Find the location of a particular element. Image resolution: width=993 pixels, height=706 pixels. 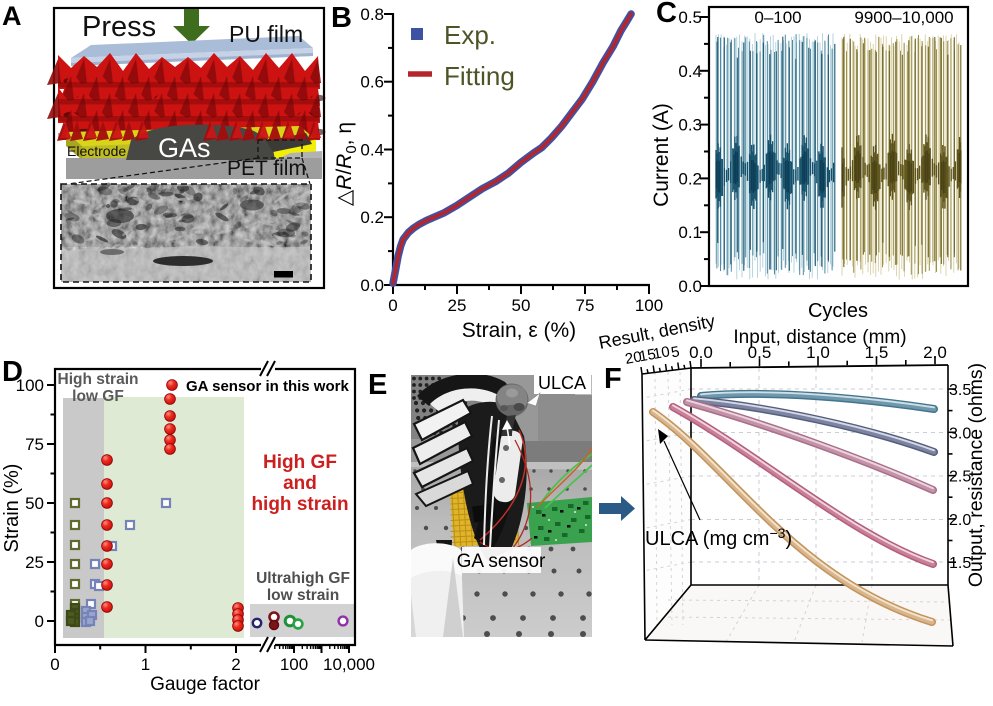

svg-text: 0.8 is located at coordinates (372, 14).